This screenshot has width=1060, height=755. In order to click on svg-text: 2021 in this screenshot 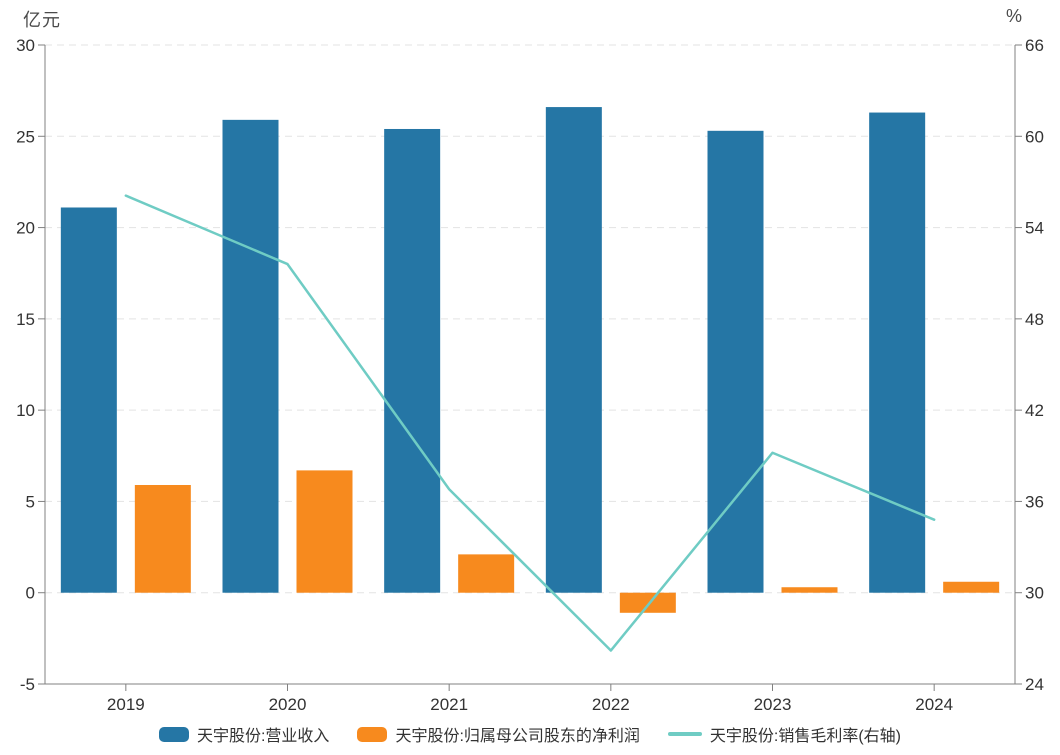, I will do `click(449, 704)`.